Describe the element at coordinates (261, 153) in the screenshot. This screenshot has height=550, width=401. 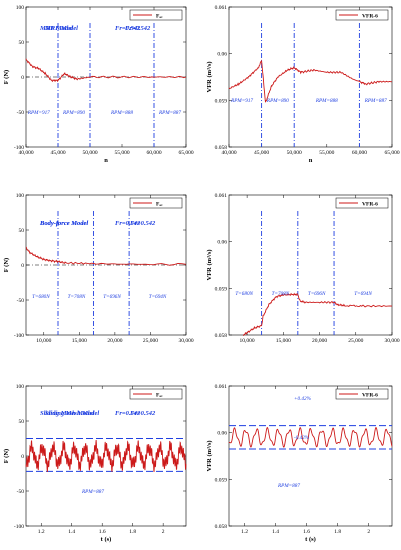
I see `x-tick-label: 45,000` at that location.